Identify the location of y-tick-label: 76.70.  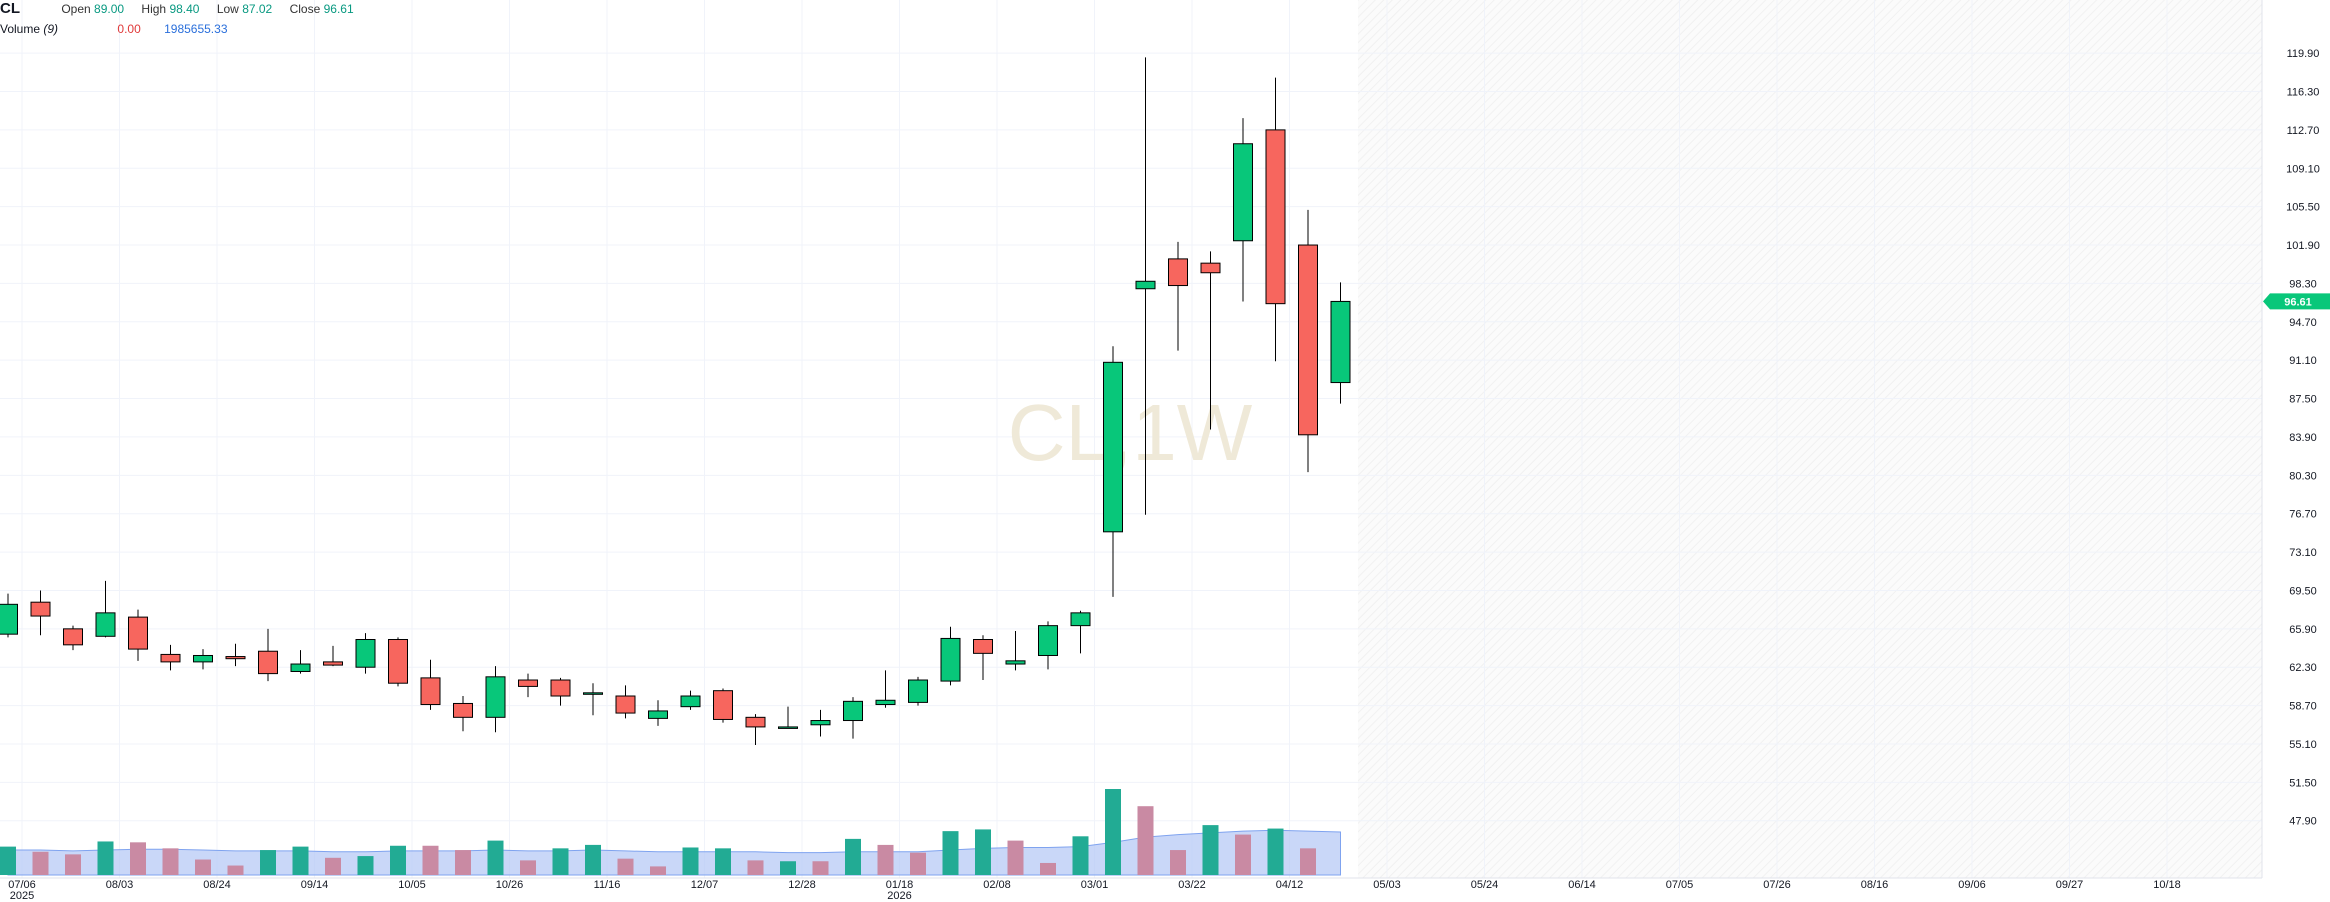
(2303, 515).